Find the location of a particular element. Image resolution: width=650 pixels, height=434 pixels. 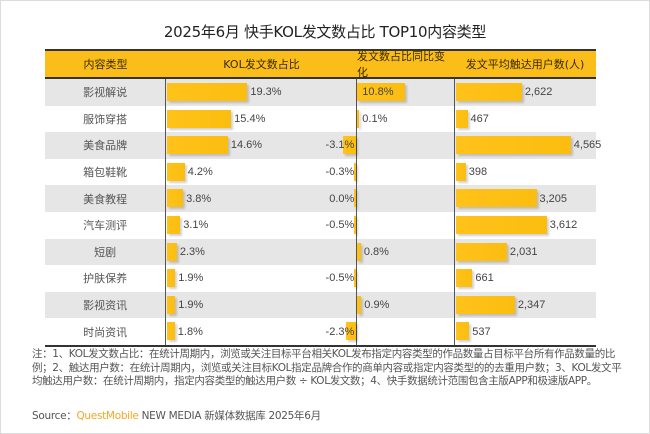

table-row: 影视资讯 1.9% 0.9% 2,347 is located at coordinates (320, 305).